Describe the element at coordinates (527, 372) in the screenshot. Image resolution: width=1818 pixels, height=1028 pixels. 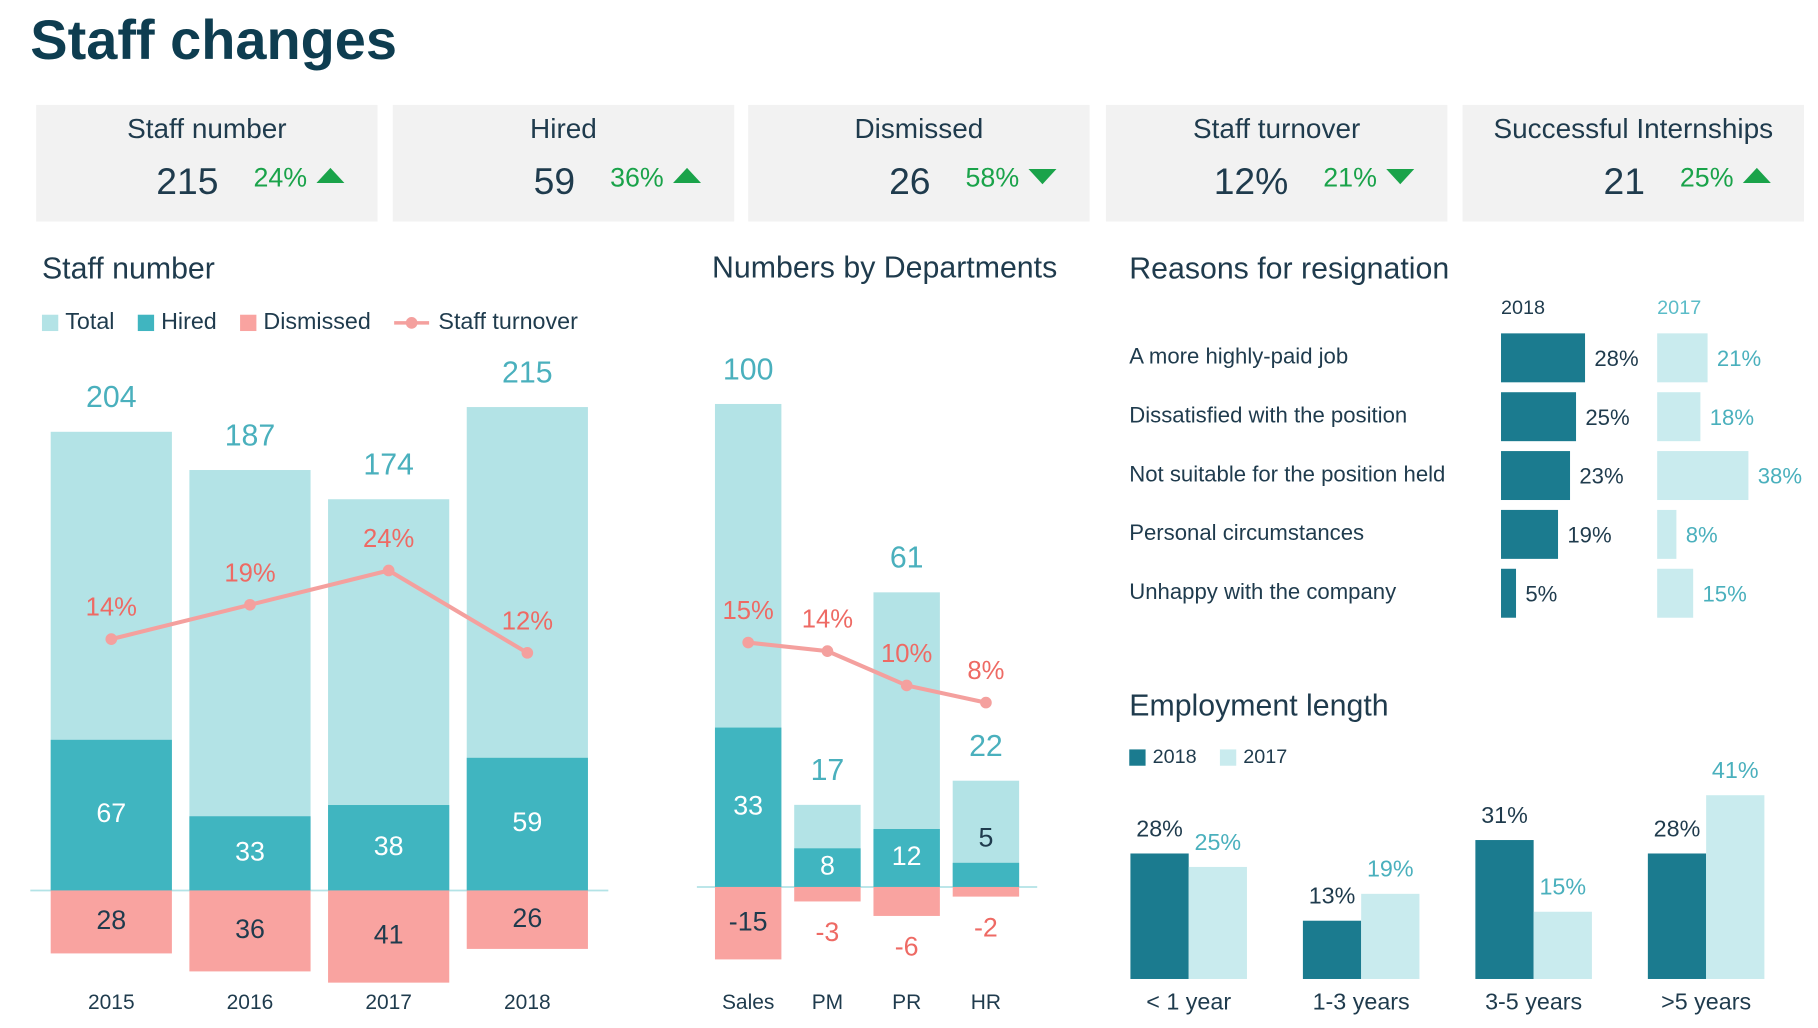
I see `bar-label: 215` at that location.